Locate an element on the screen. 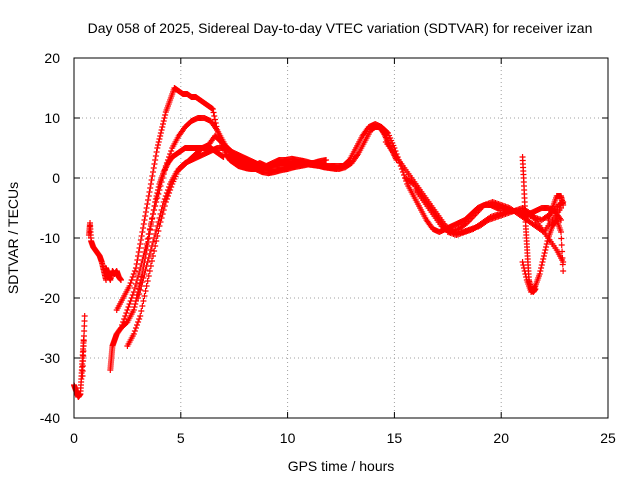 This screenshot has width=640, height=480. y-tick-label: 0 is located at coordinates (56, 178).